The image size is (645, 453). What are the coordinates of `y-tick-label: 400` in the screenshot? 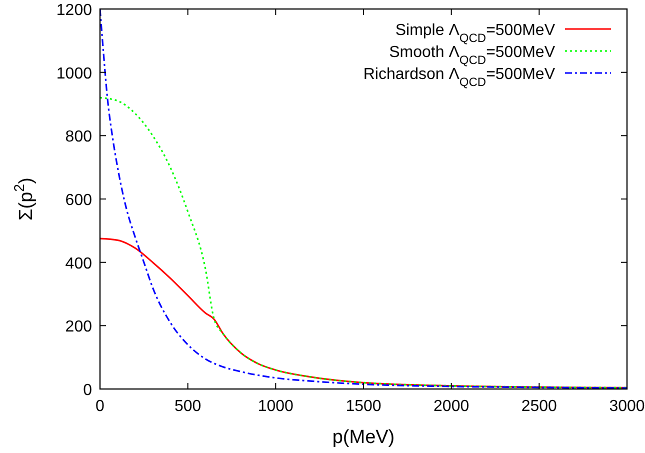 It's located at (78, 263).